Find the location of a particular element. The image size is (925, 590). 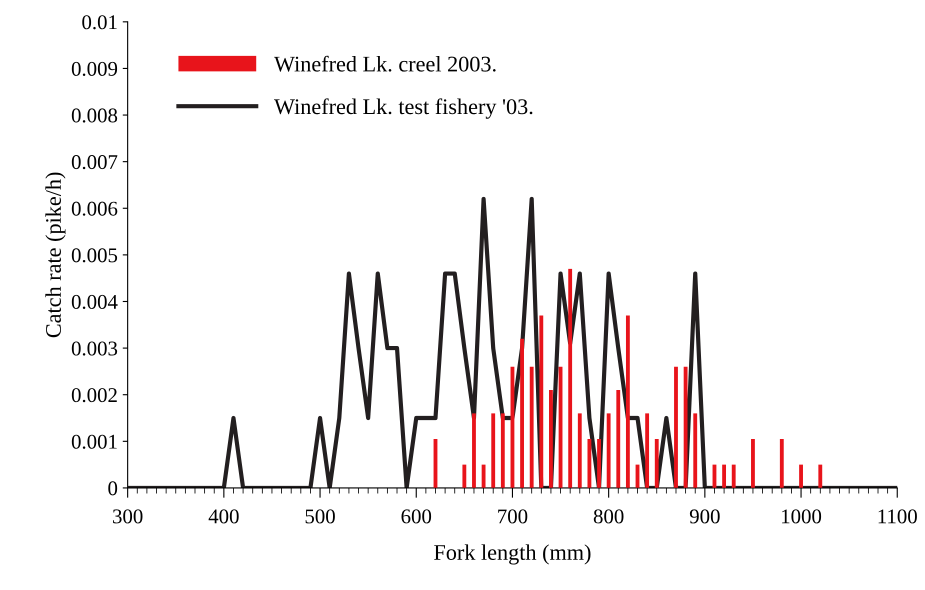

x-tick-label: 1100 is located at coordinates (897, 516).